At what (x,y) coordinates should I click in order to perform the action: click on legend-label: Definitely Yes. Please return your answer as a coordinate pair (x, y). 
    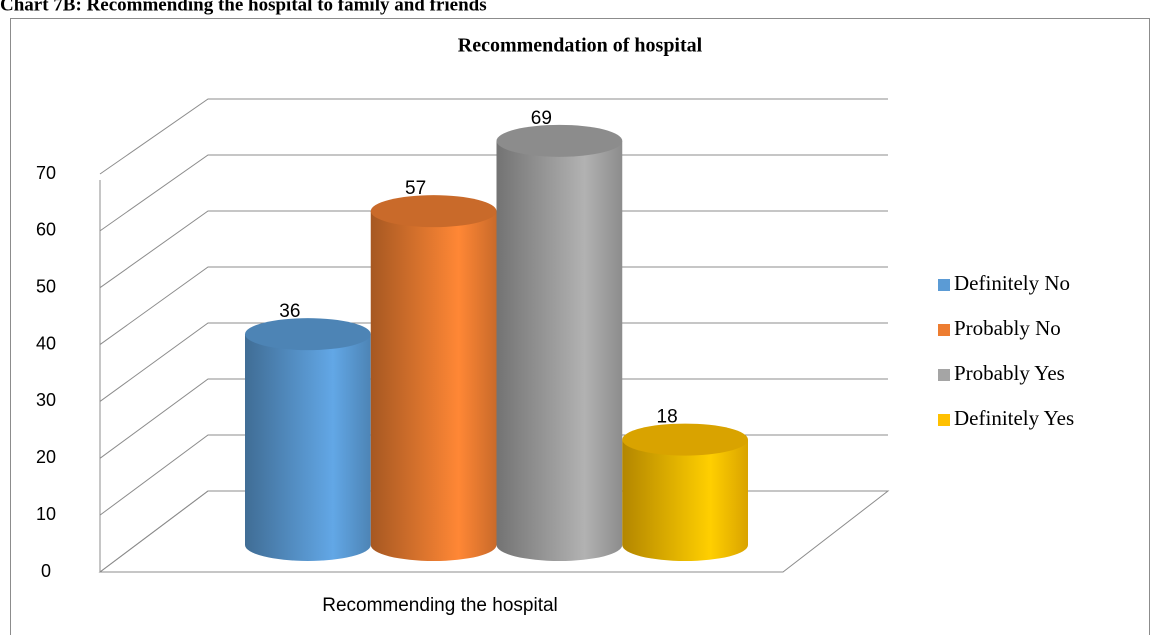
    Looking at the image, I should click on (1014, 418).